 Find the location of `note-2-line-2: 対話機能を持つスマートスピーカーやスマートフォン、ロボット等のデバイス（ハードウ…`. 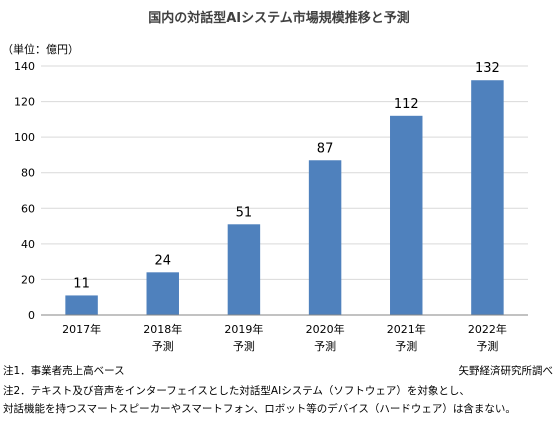

note-2-line-2: 対話機能を持つスマートスピーカーやスマートフォン、ロボット等のデバイス（ハードウ… is located at coordinates (259, 409).